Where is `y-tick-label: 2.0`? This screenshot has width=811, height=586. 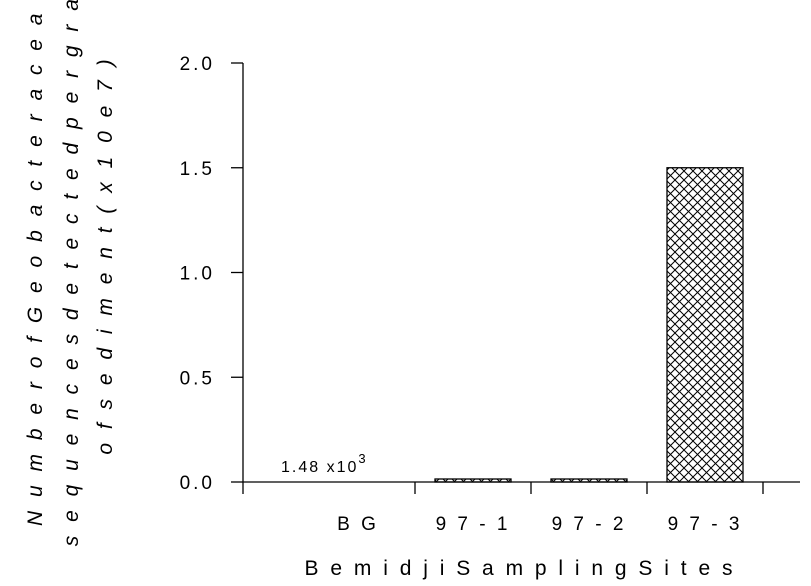 y-tick-label: 2.0 is located at coordinates (197, 64).